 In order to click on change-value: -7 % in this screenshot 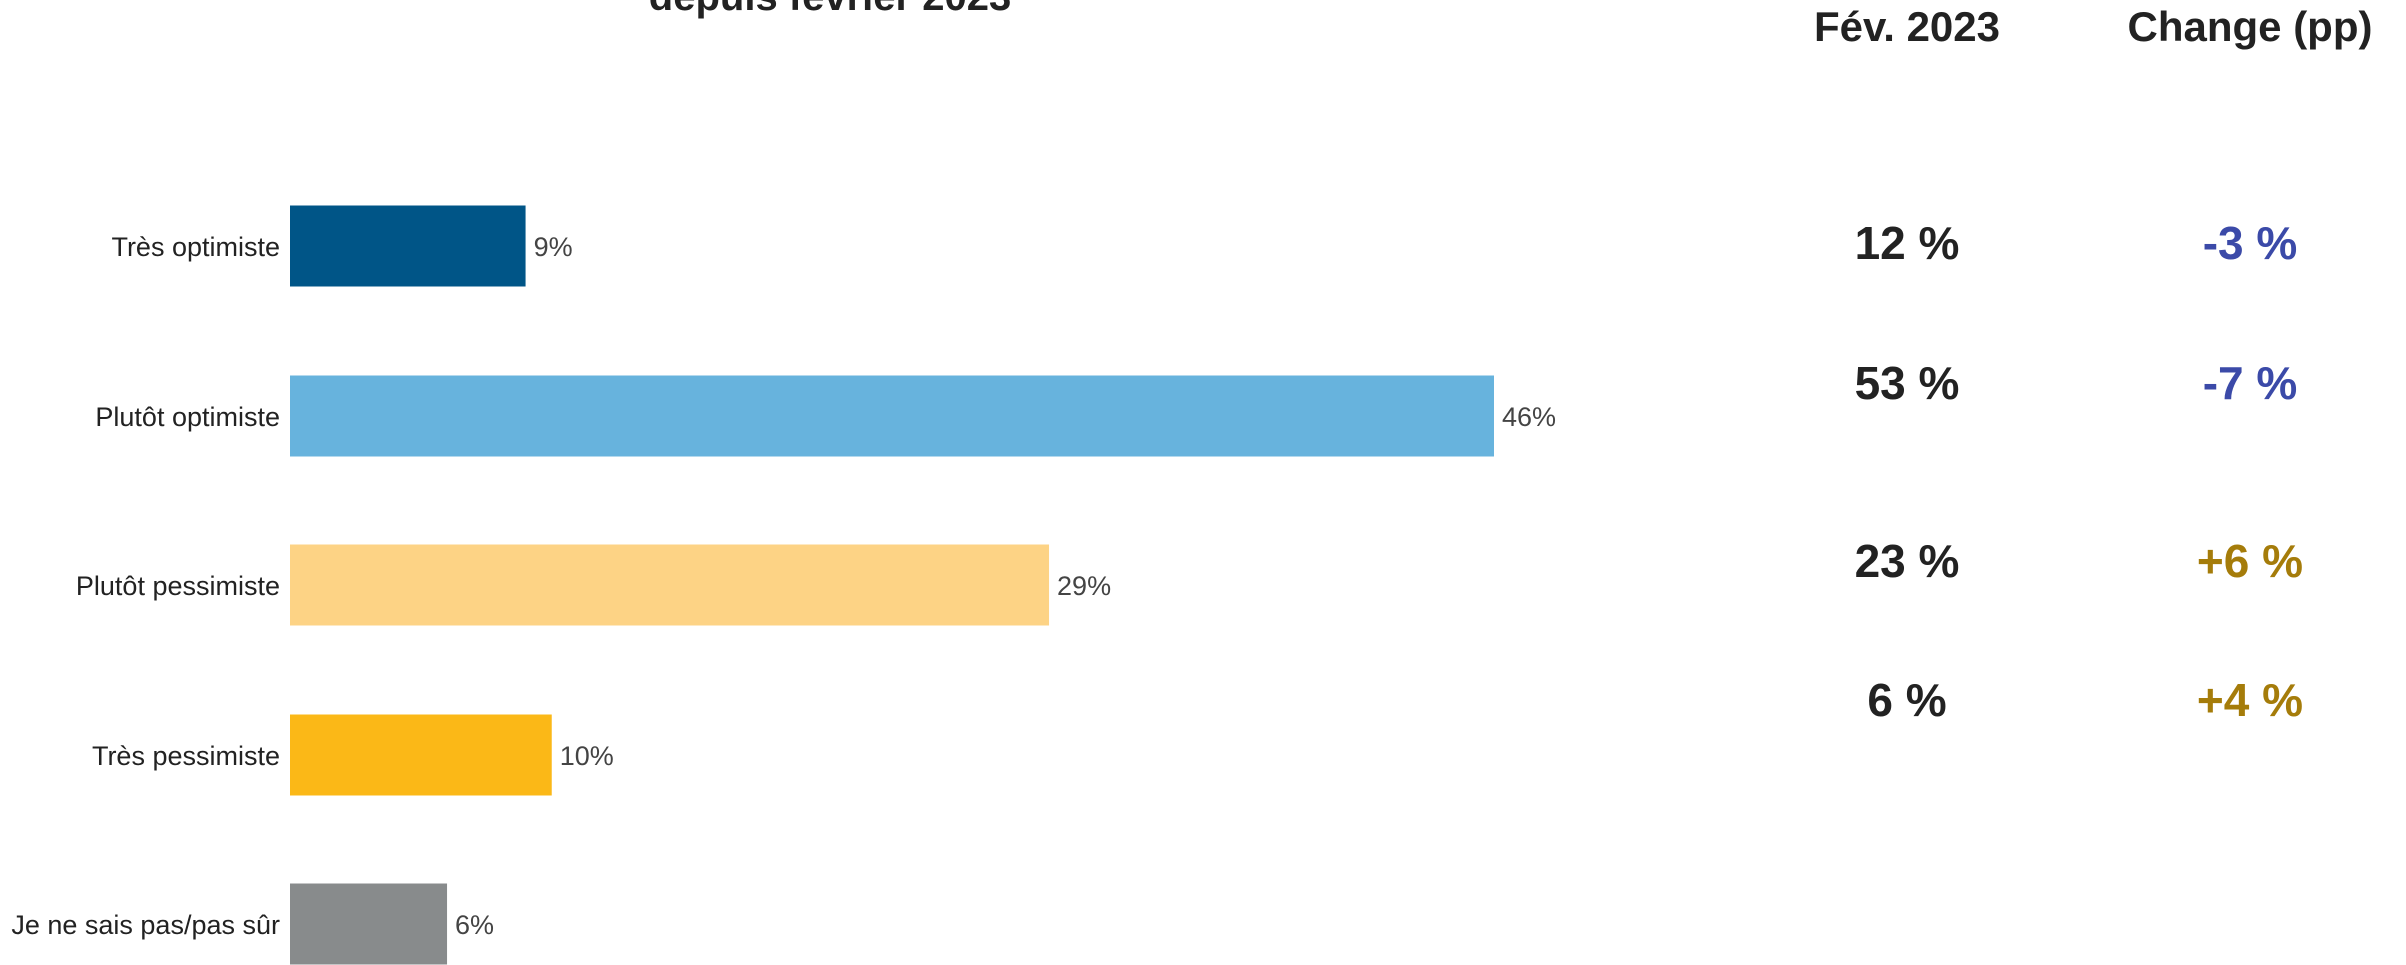, I will do `click(2250, 383)`.